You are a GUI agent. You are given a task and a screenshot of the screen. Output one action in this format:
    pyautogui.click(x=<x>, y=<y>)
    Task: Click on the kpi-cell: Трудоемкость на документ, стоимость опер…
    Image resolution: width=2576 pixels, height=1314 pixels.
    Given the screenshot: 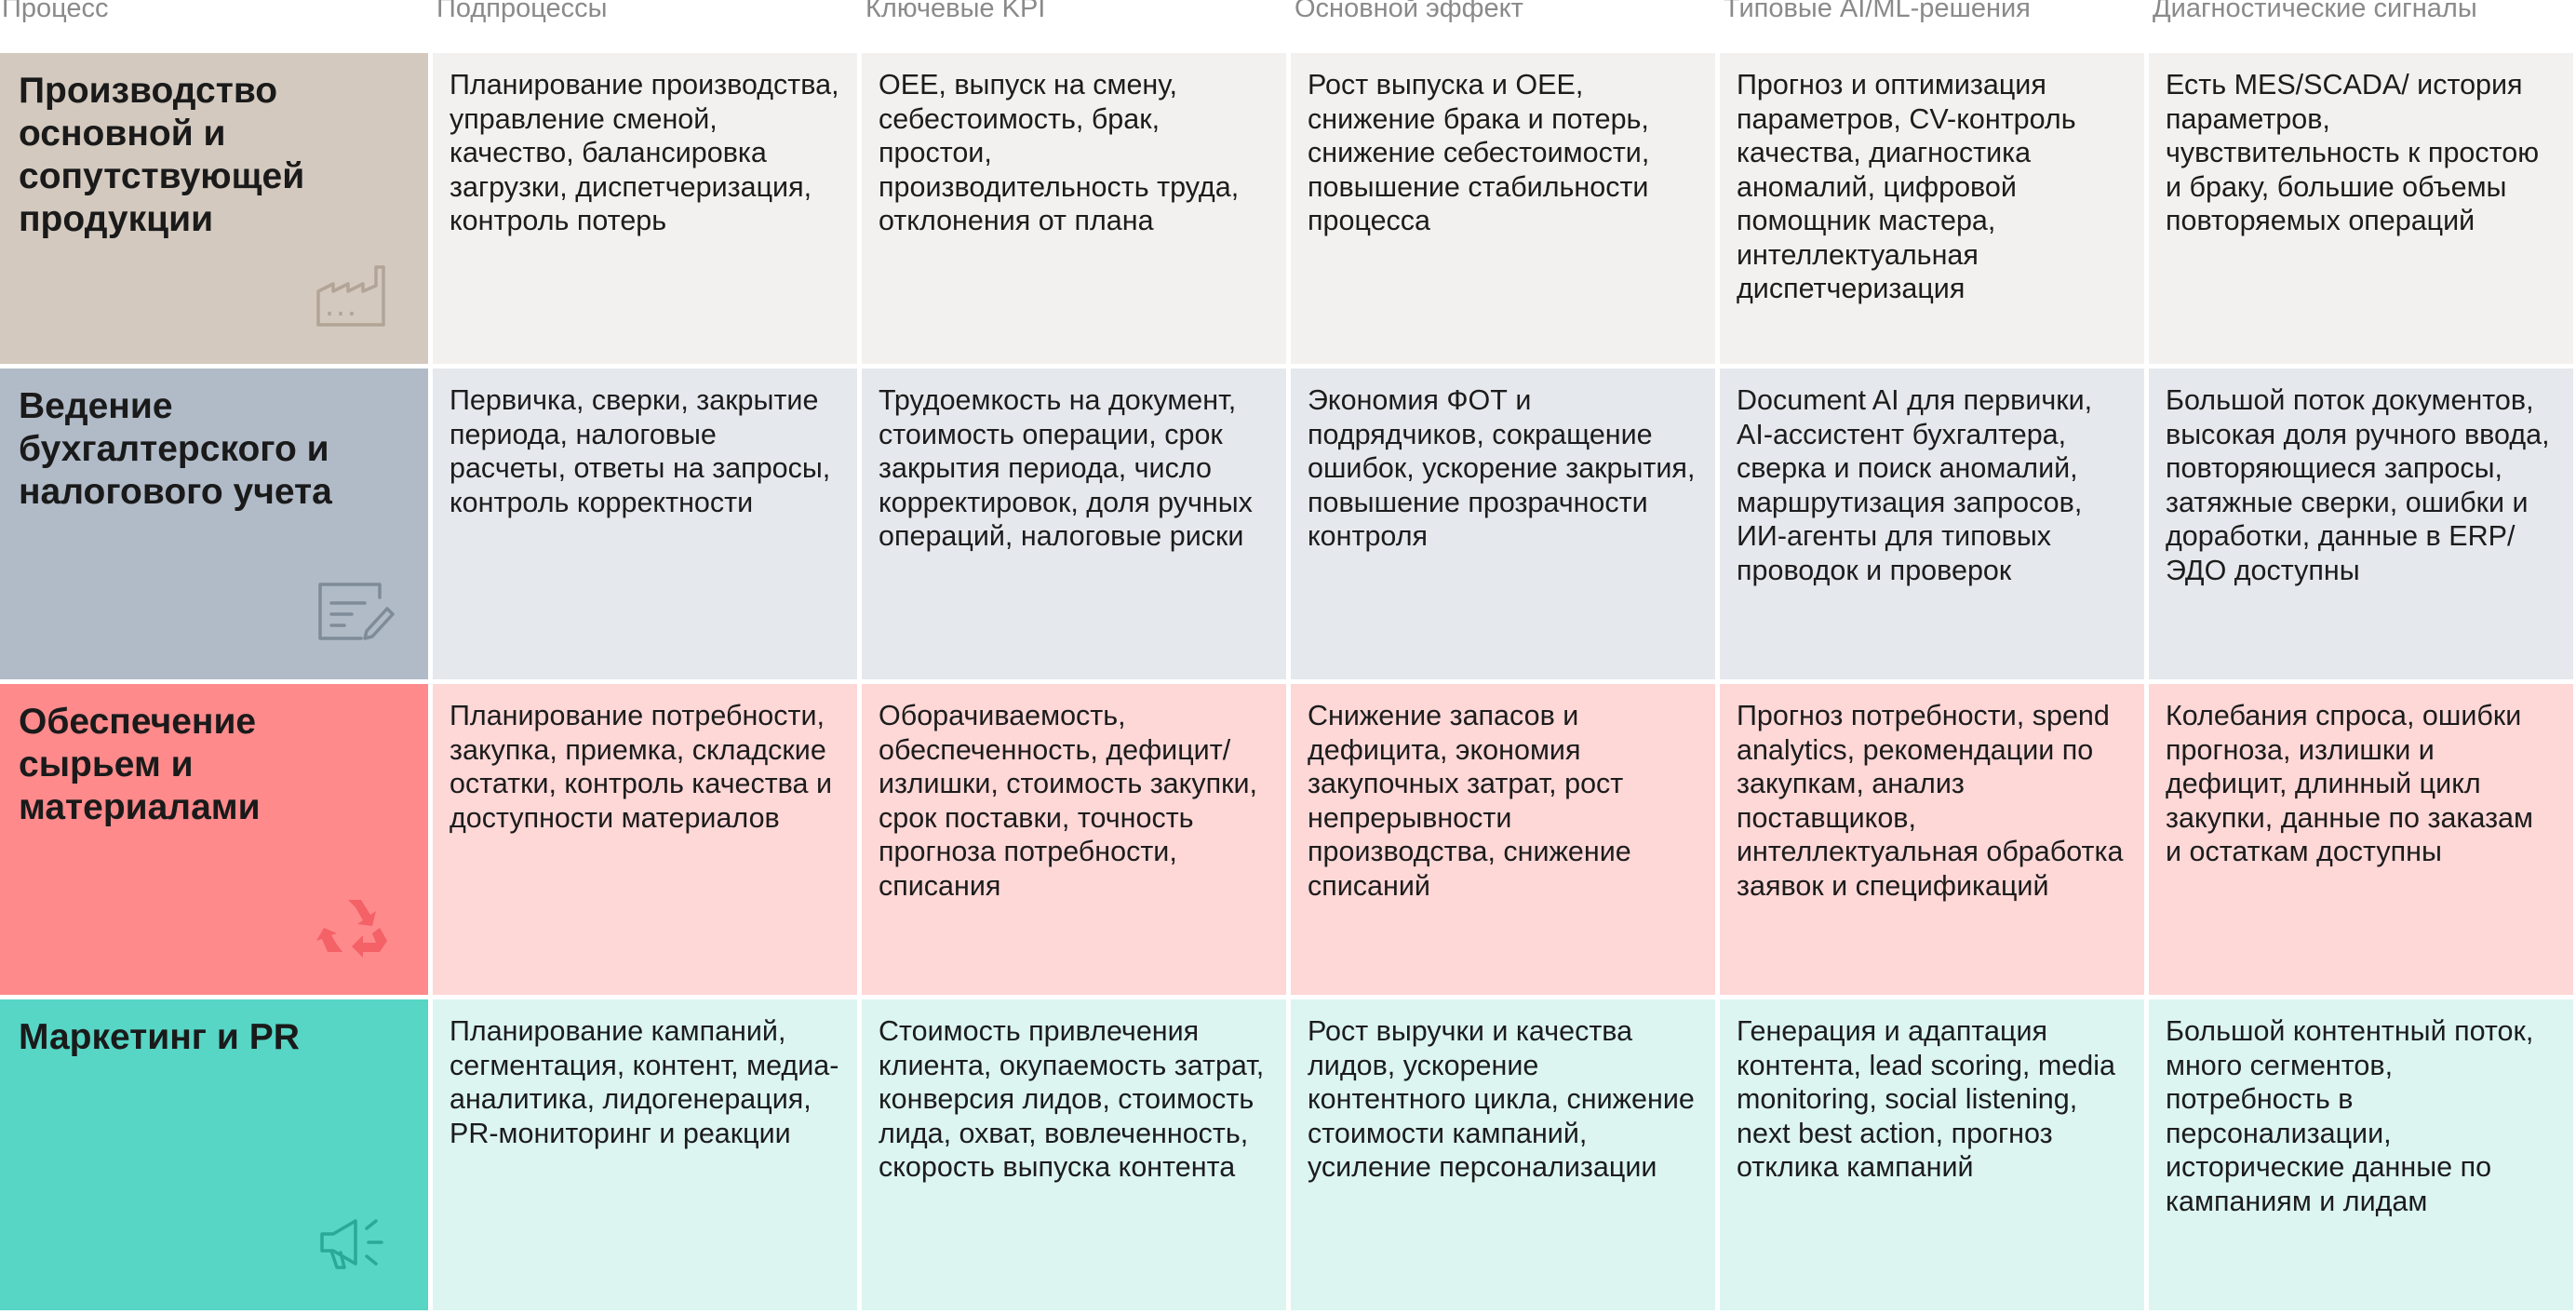 What is the action you would take?
    pyautogui.click(x=1074, y=524)
    